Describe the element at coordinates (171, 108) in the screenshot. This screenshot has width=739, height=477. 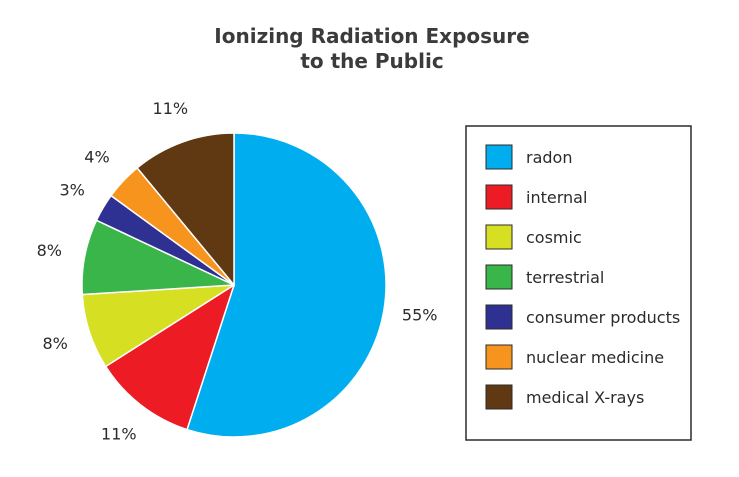
I see `pie-label-medical-x-rays: 11%` at that location.